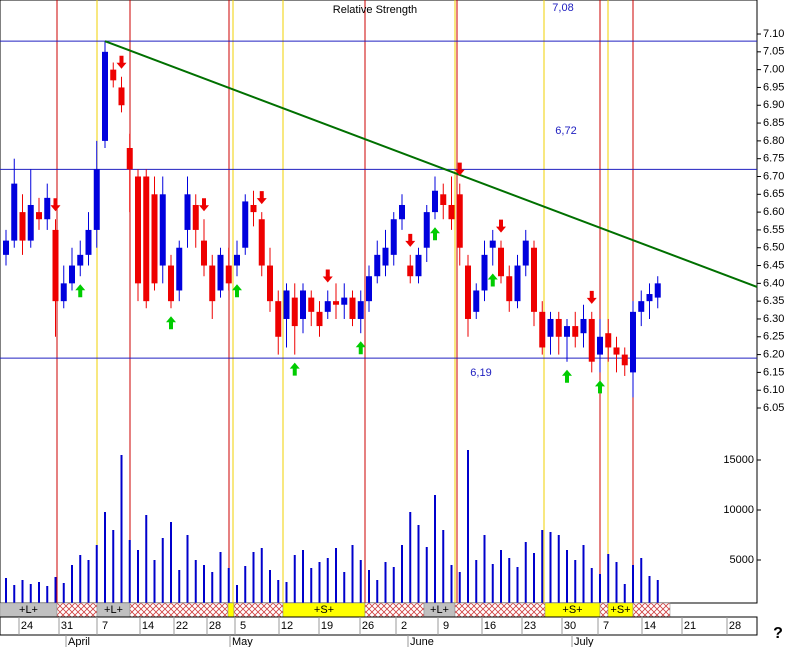  What do you see at coordinates (490, 626) in the screenshot?
I see `date-label: 16` at bounding box center [490, 626].